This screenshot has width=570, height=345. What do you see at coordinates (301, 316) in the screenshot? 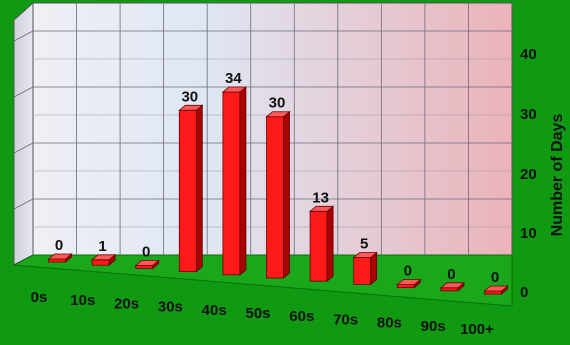
I see `x-tick-label: 60s` at bounding box center [301, 316].